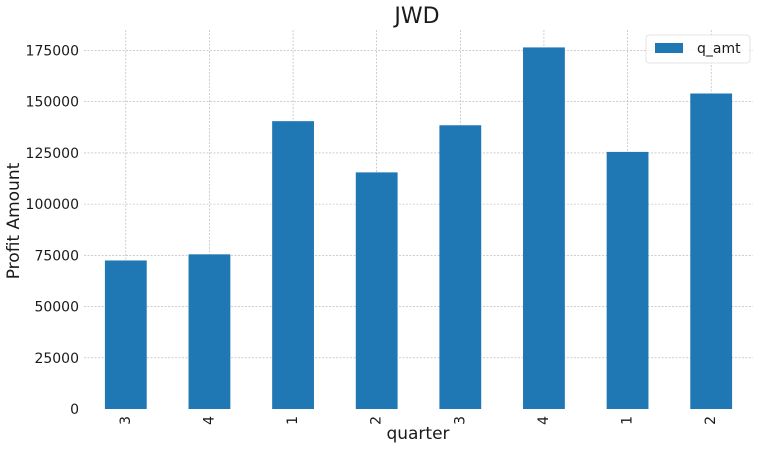 Image resolution: width=759 pixels, height=453 pixels. What do you see at coordinates (52, 230) in the screenshot?
I see `y-tick-labels: 0 25000 50000 75000 100000 125000 150000 175000` at bounding box center [52, 230].